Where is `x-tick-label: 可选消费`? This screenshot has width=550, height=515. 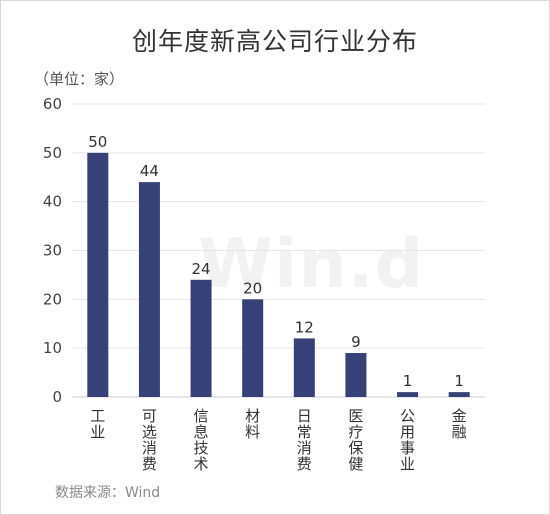 x-tick-label: 可选消费 is located at coordinates (149, 440).